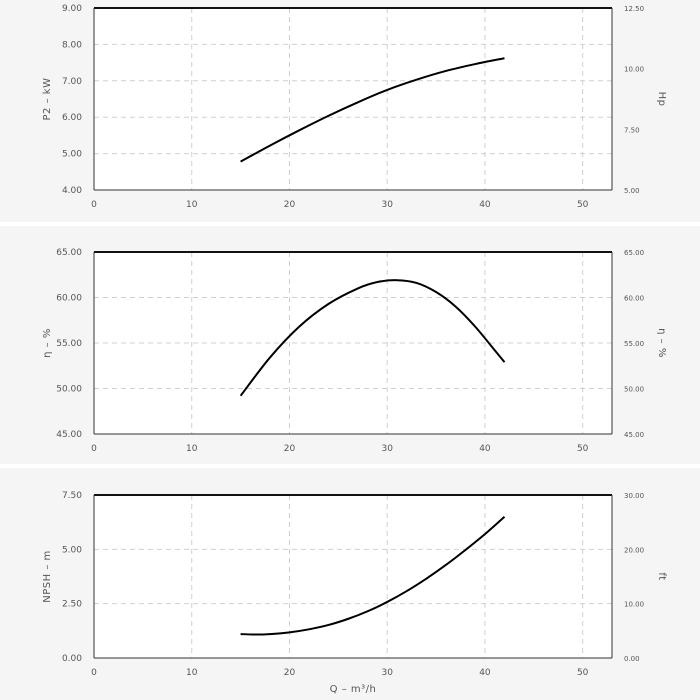 The image size is (700, 700). Describe the element at coordinates (634, 70) in the screenshot. I see `power-y2-tick-label: 10.00` at that location.